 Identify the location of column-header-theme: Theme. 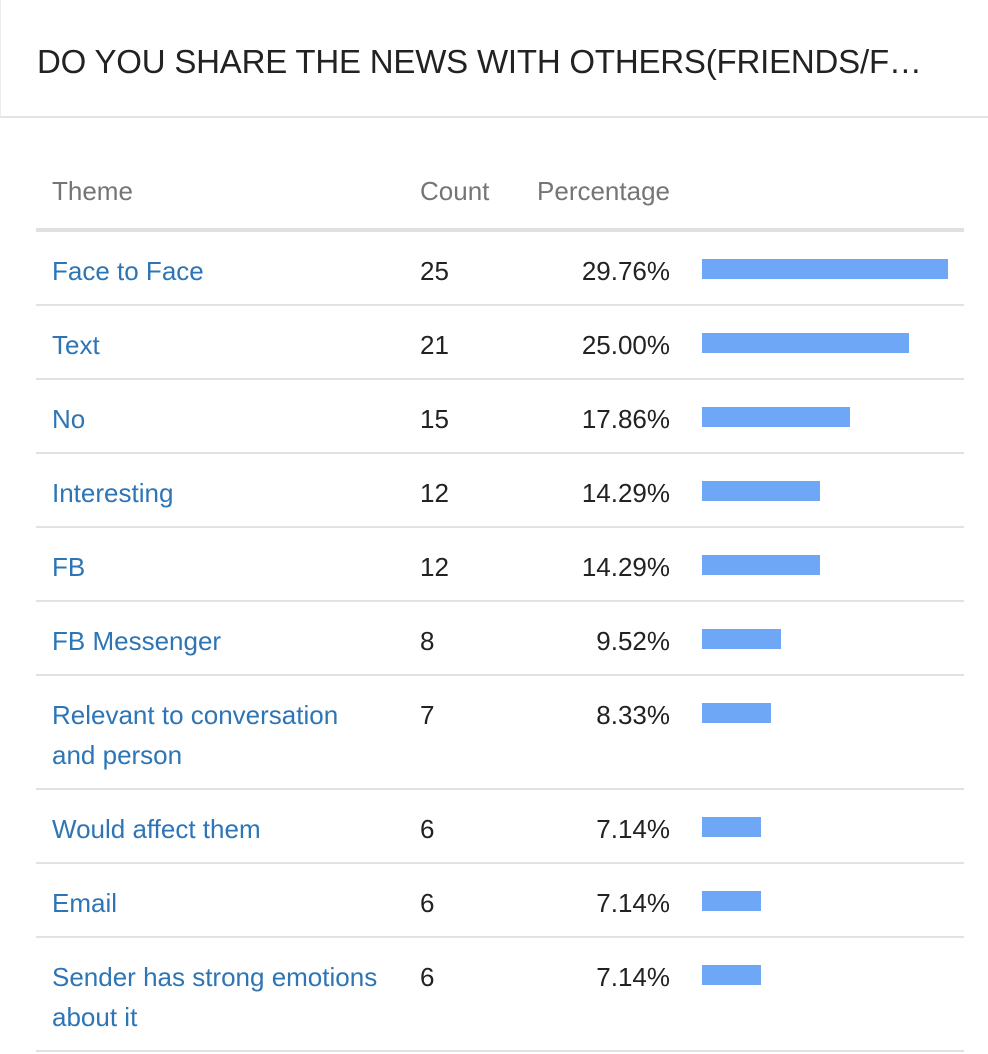
(92, 191).